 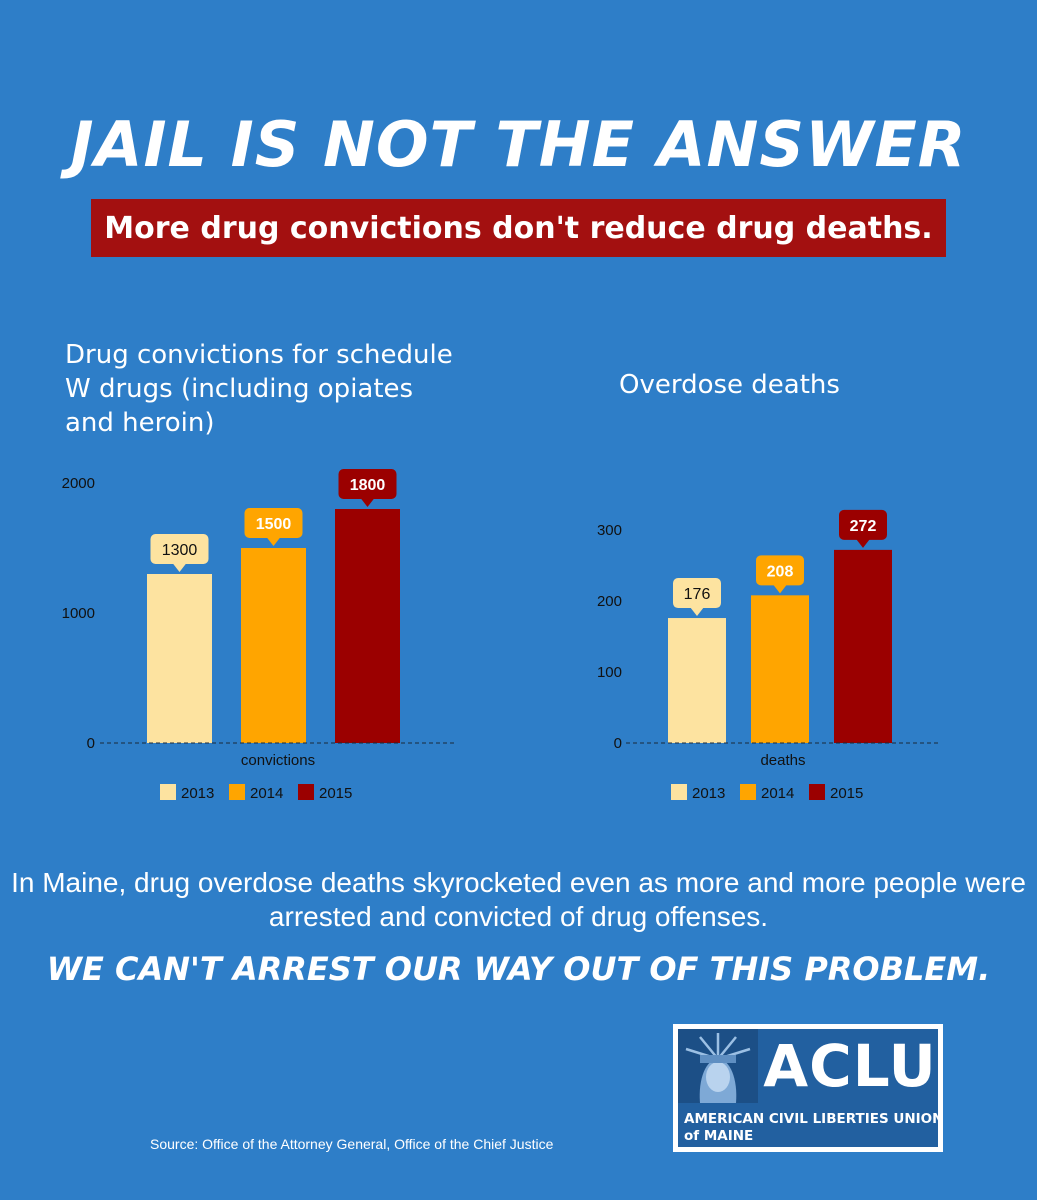 I want to click on data-label-2015: 1800, so click(x=367, y=488).